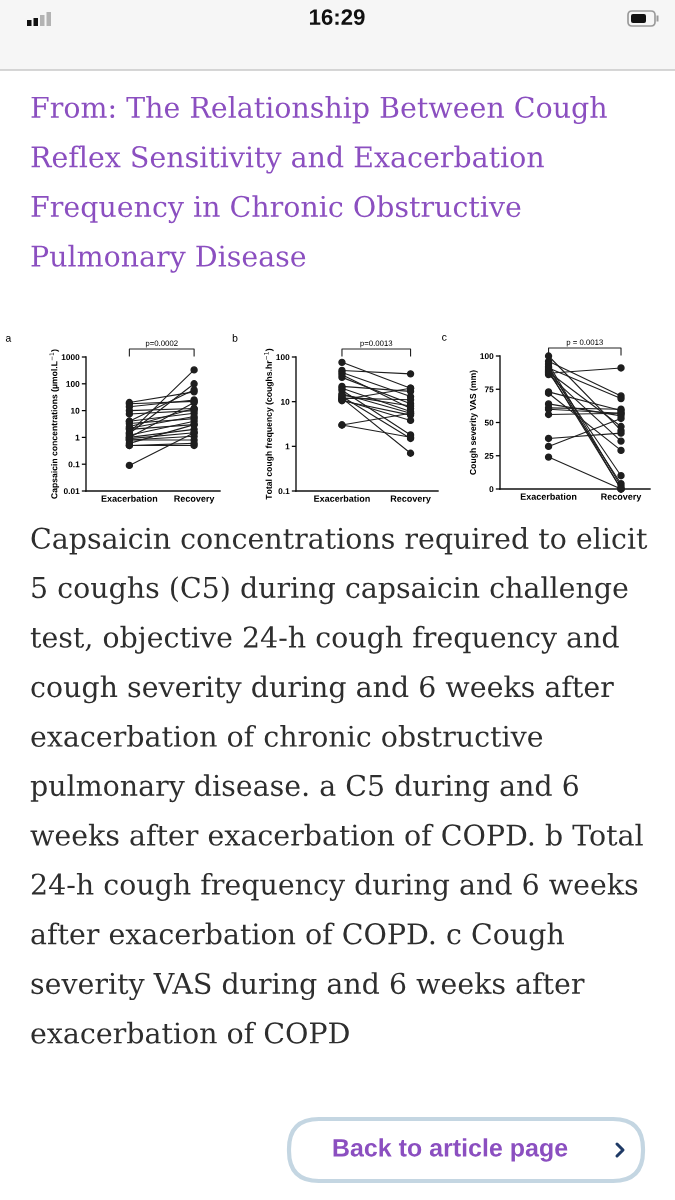 Image resolution: width=675 pixels, height=1200 pixels. Describe the element at coordinates (269, 424) in the screenshot. I see `y-axis-title: Total cough frequency (coughs.hr$^{−1}$)` at that location.